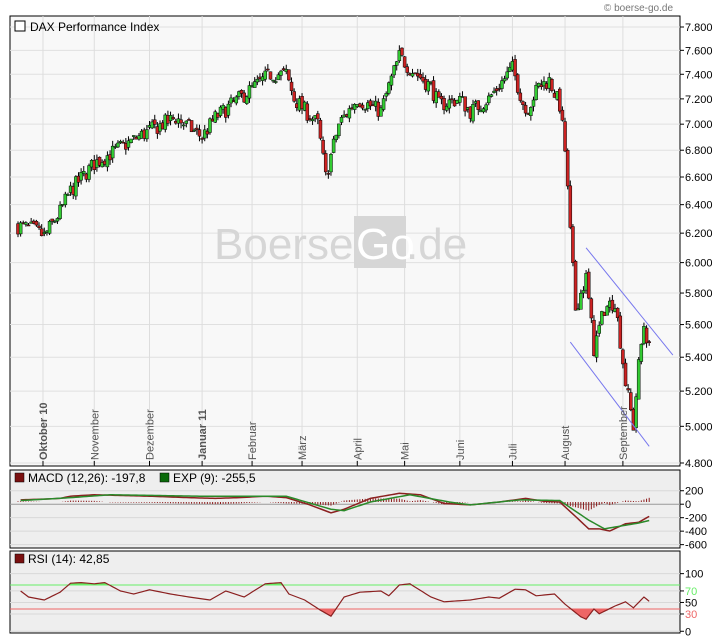 The height and width of the screenshot is (641, 720). Describe the element at coordinates (699, 75) in the screenshot. I see `y-tick-label: 7.400` at that location.